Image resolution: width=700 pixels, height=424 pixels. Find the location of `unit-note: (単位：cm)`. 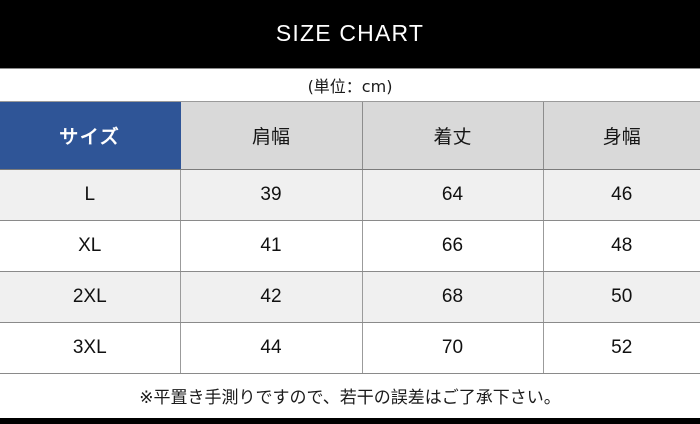

unit-note: (単位：cm) is located at coordinates (350, 85).